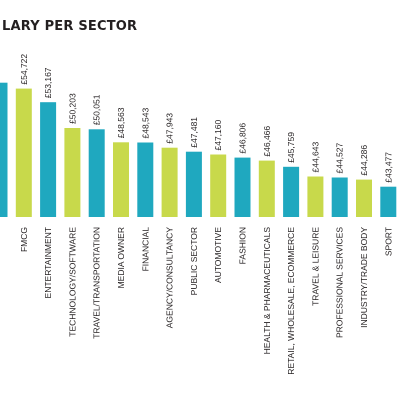 The width and height of the screenshot is (400, 400). I want to click on category-label: PUBLIC SECTOR, so click(194, 261).